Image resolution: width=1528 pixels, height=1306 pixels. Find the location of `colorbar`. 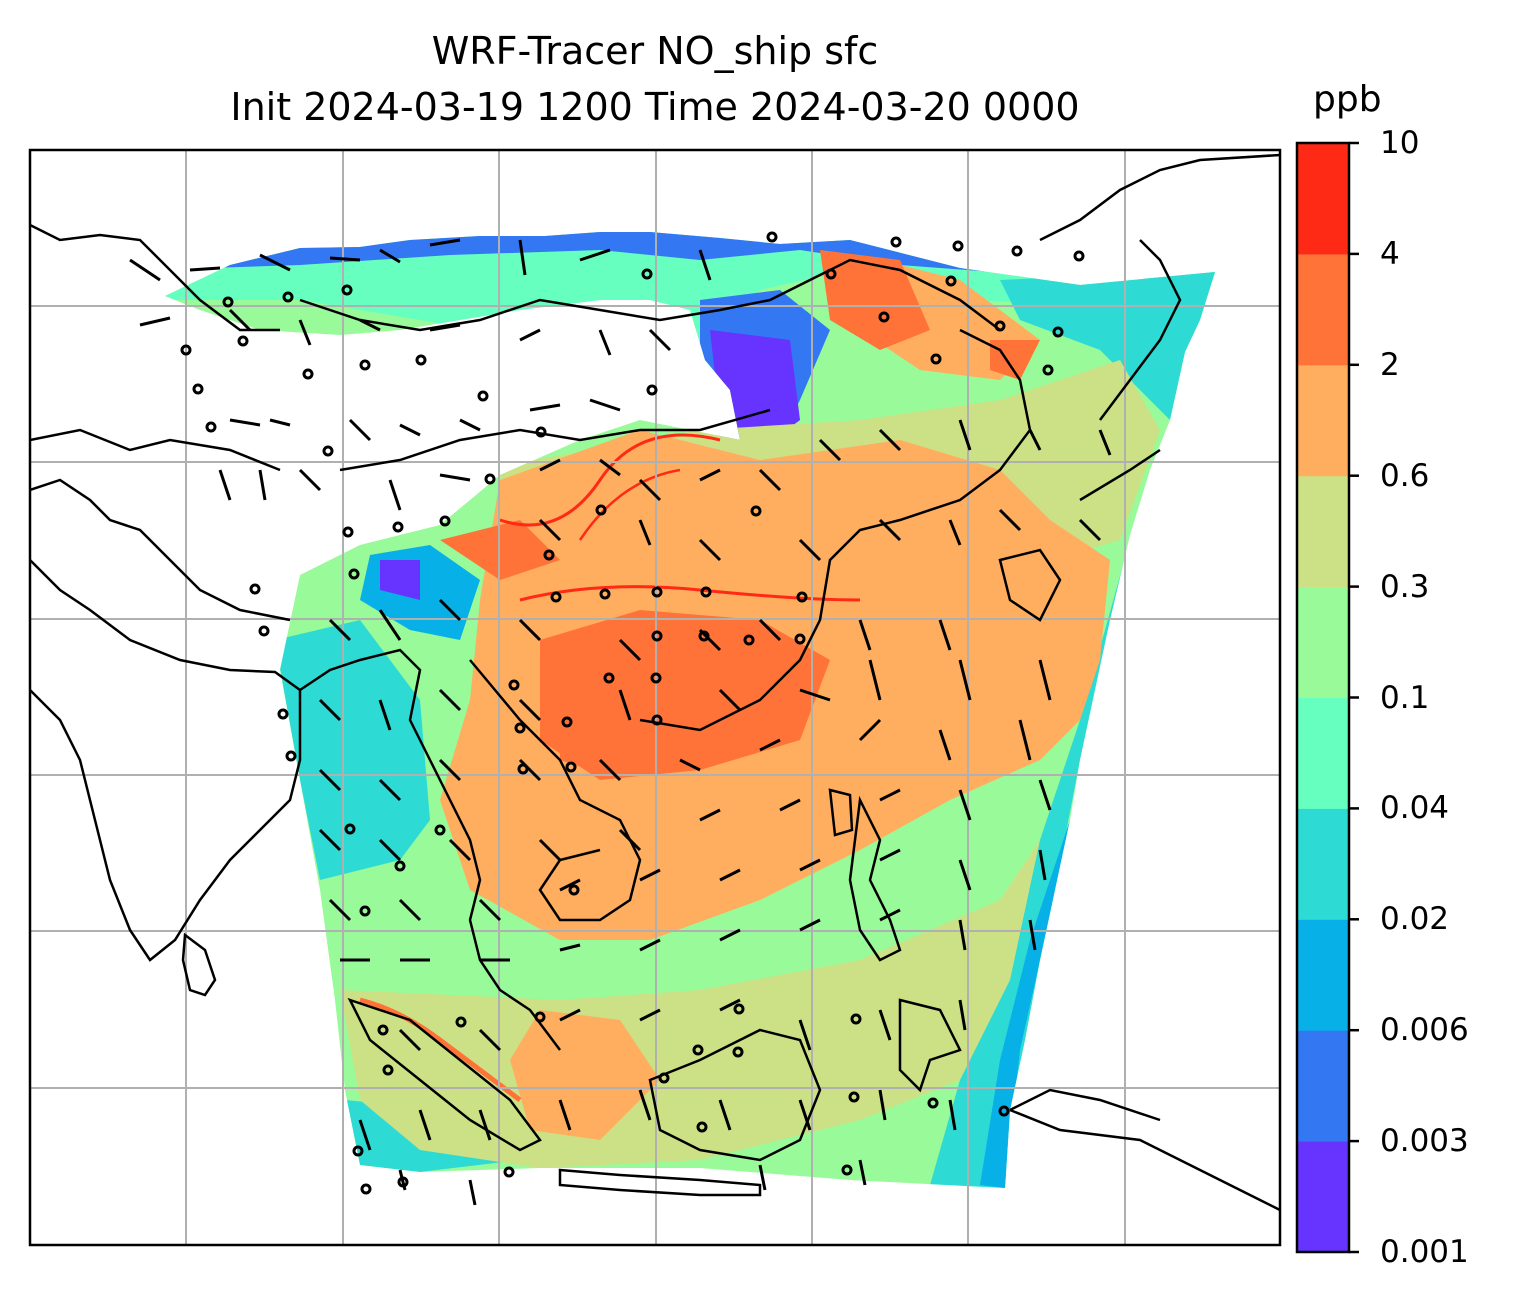

colorbar is located at coordinates (1327, 697).